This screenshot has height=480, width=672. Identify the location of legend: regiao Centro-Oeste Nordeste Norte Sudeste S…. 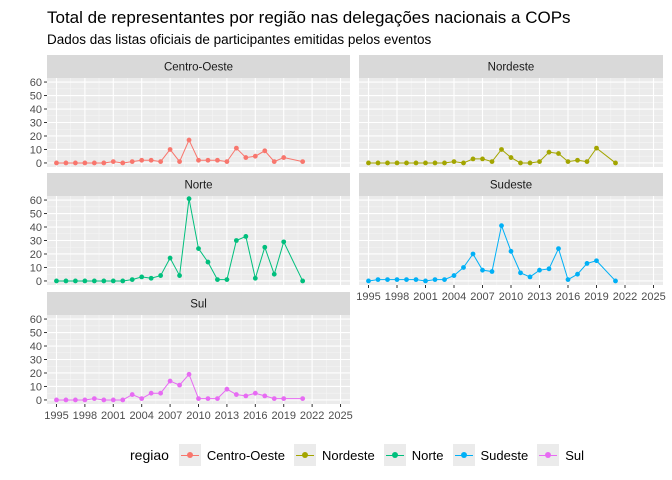
(361, 455).